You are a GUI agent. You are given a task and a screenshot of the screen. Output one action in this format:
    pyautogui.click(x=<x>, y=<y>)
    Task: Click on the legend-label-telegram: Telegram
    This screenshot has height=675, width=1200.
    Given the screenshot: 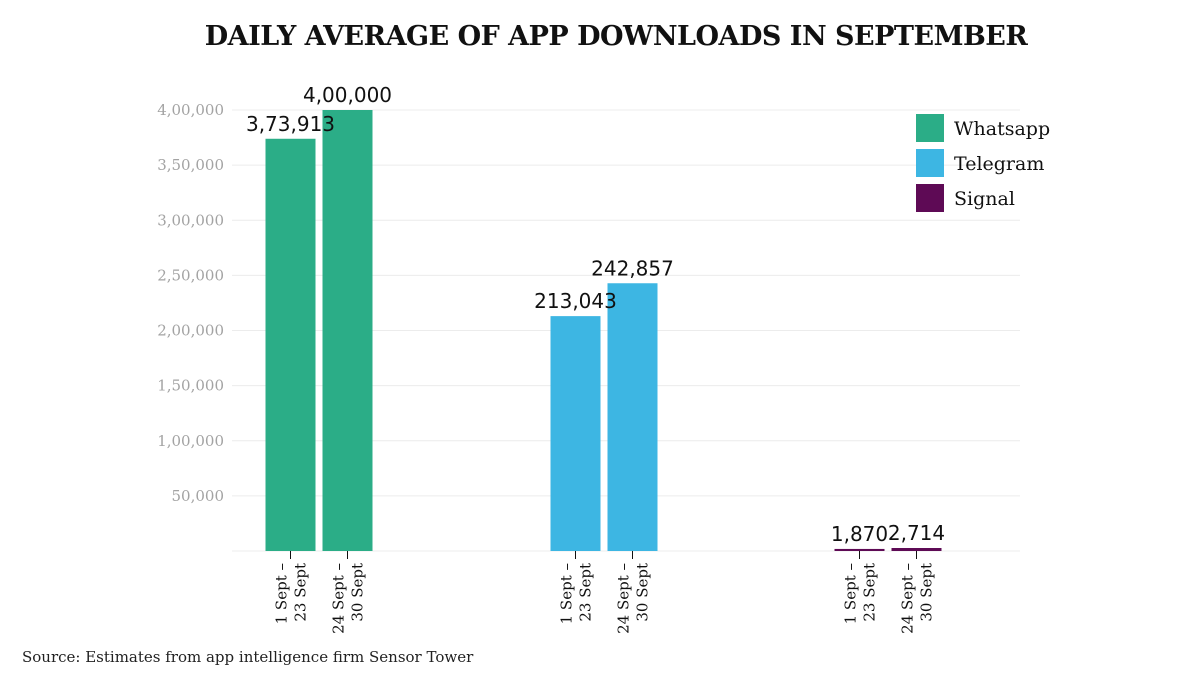 What is the action you would take?
    pyautogui.click(x=999, y=164)
    